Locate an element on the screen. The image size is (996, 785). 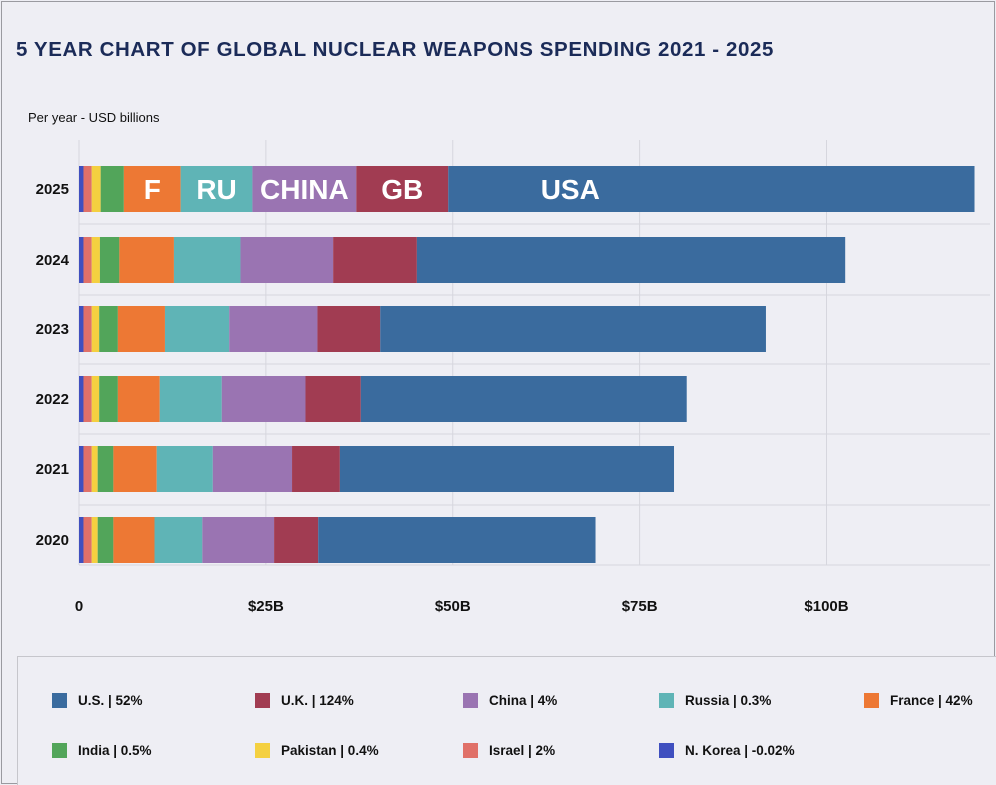
legend-label: N. Korea | -0.02% is located at coordinates (740, 750).